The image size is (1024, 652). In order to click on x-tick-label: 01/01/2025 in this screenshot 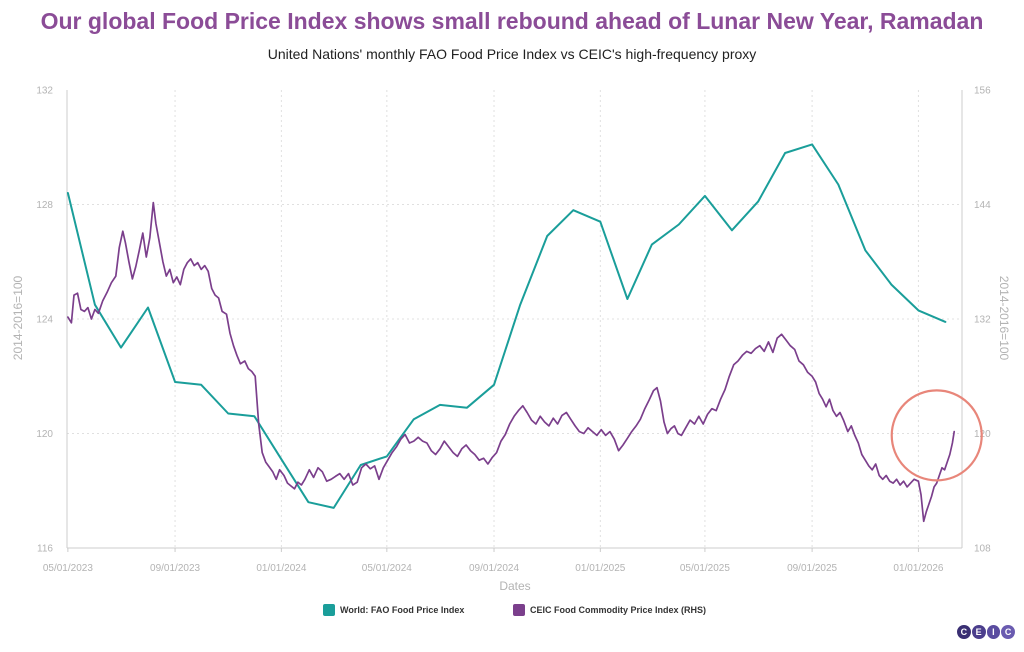, I will do `click(600, 568)`.